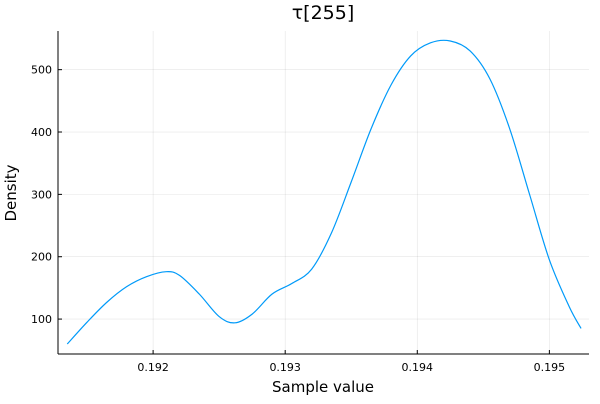 The width and height of the screenshot is (600, 404). What do you see at coordinates (41, 257) in the screenshot?
I see `y-tick-label: 200` at bounding box center [41, 257].